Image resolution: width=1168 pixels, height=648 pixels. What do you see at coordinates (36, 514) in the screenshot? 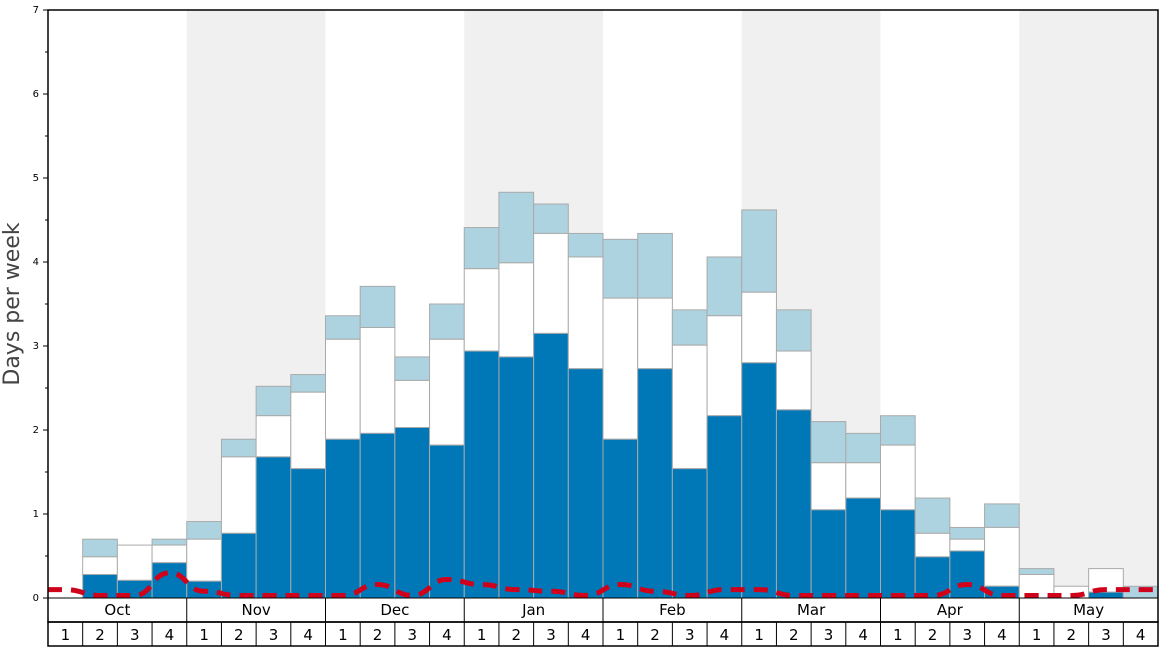
I see `y-tick-label: 1` at bounding box center [36, 514].